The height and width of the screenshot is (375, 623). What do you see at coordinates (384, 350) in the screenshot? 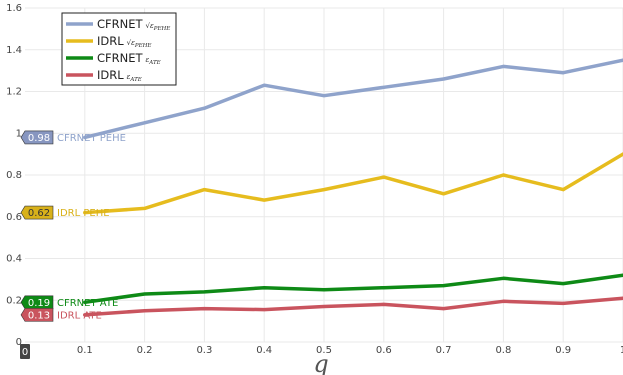
I see `x-tick-label: 0.6` at bounding box center [384, 350].